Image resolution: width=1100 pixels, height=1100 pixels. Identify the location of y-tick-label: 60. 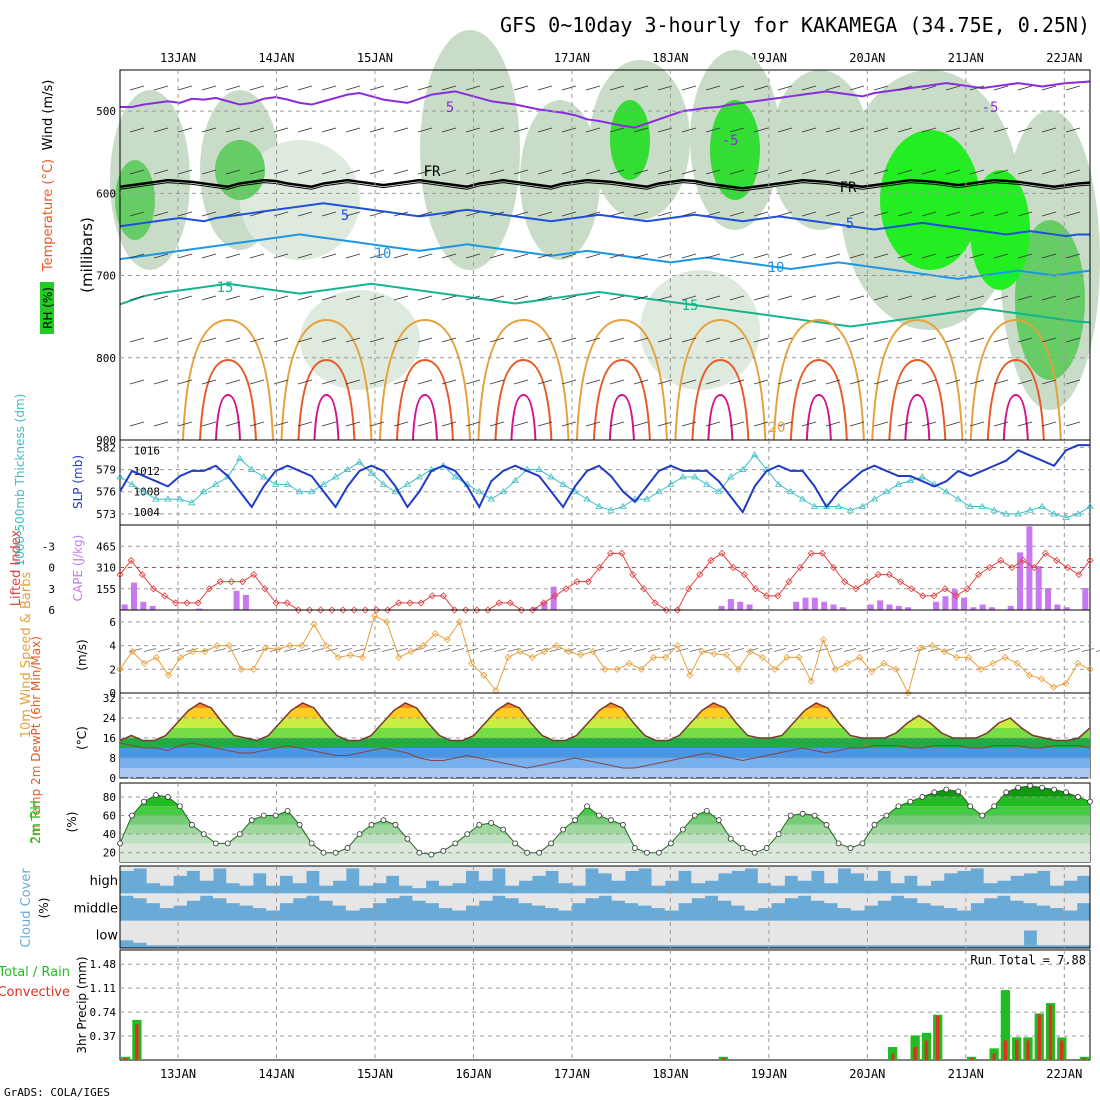
(109, 816).